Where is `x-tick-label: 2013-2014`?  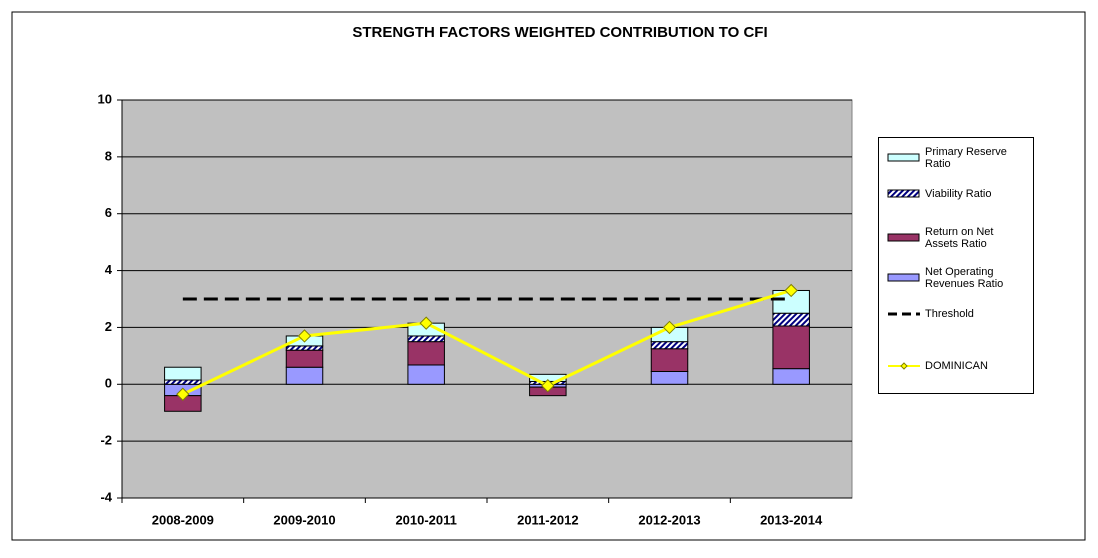 x-tick-label: 2013-2014 is located at coordinates (791, 519).